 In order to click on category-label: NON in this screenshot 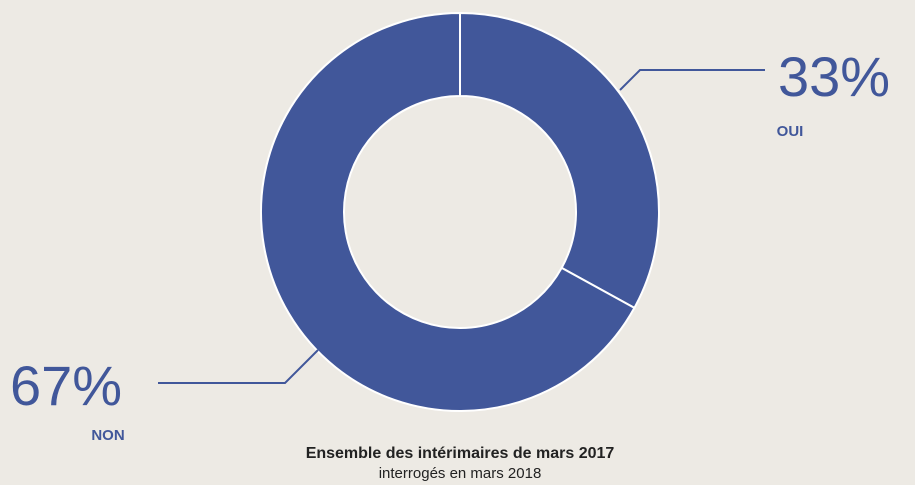, I will do `click(107, 435)`.